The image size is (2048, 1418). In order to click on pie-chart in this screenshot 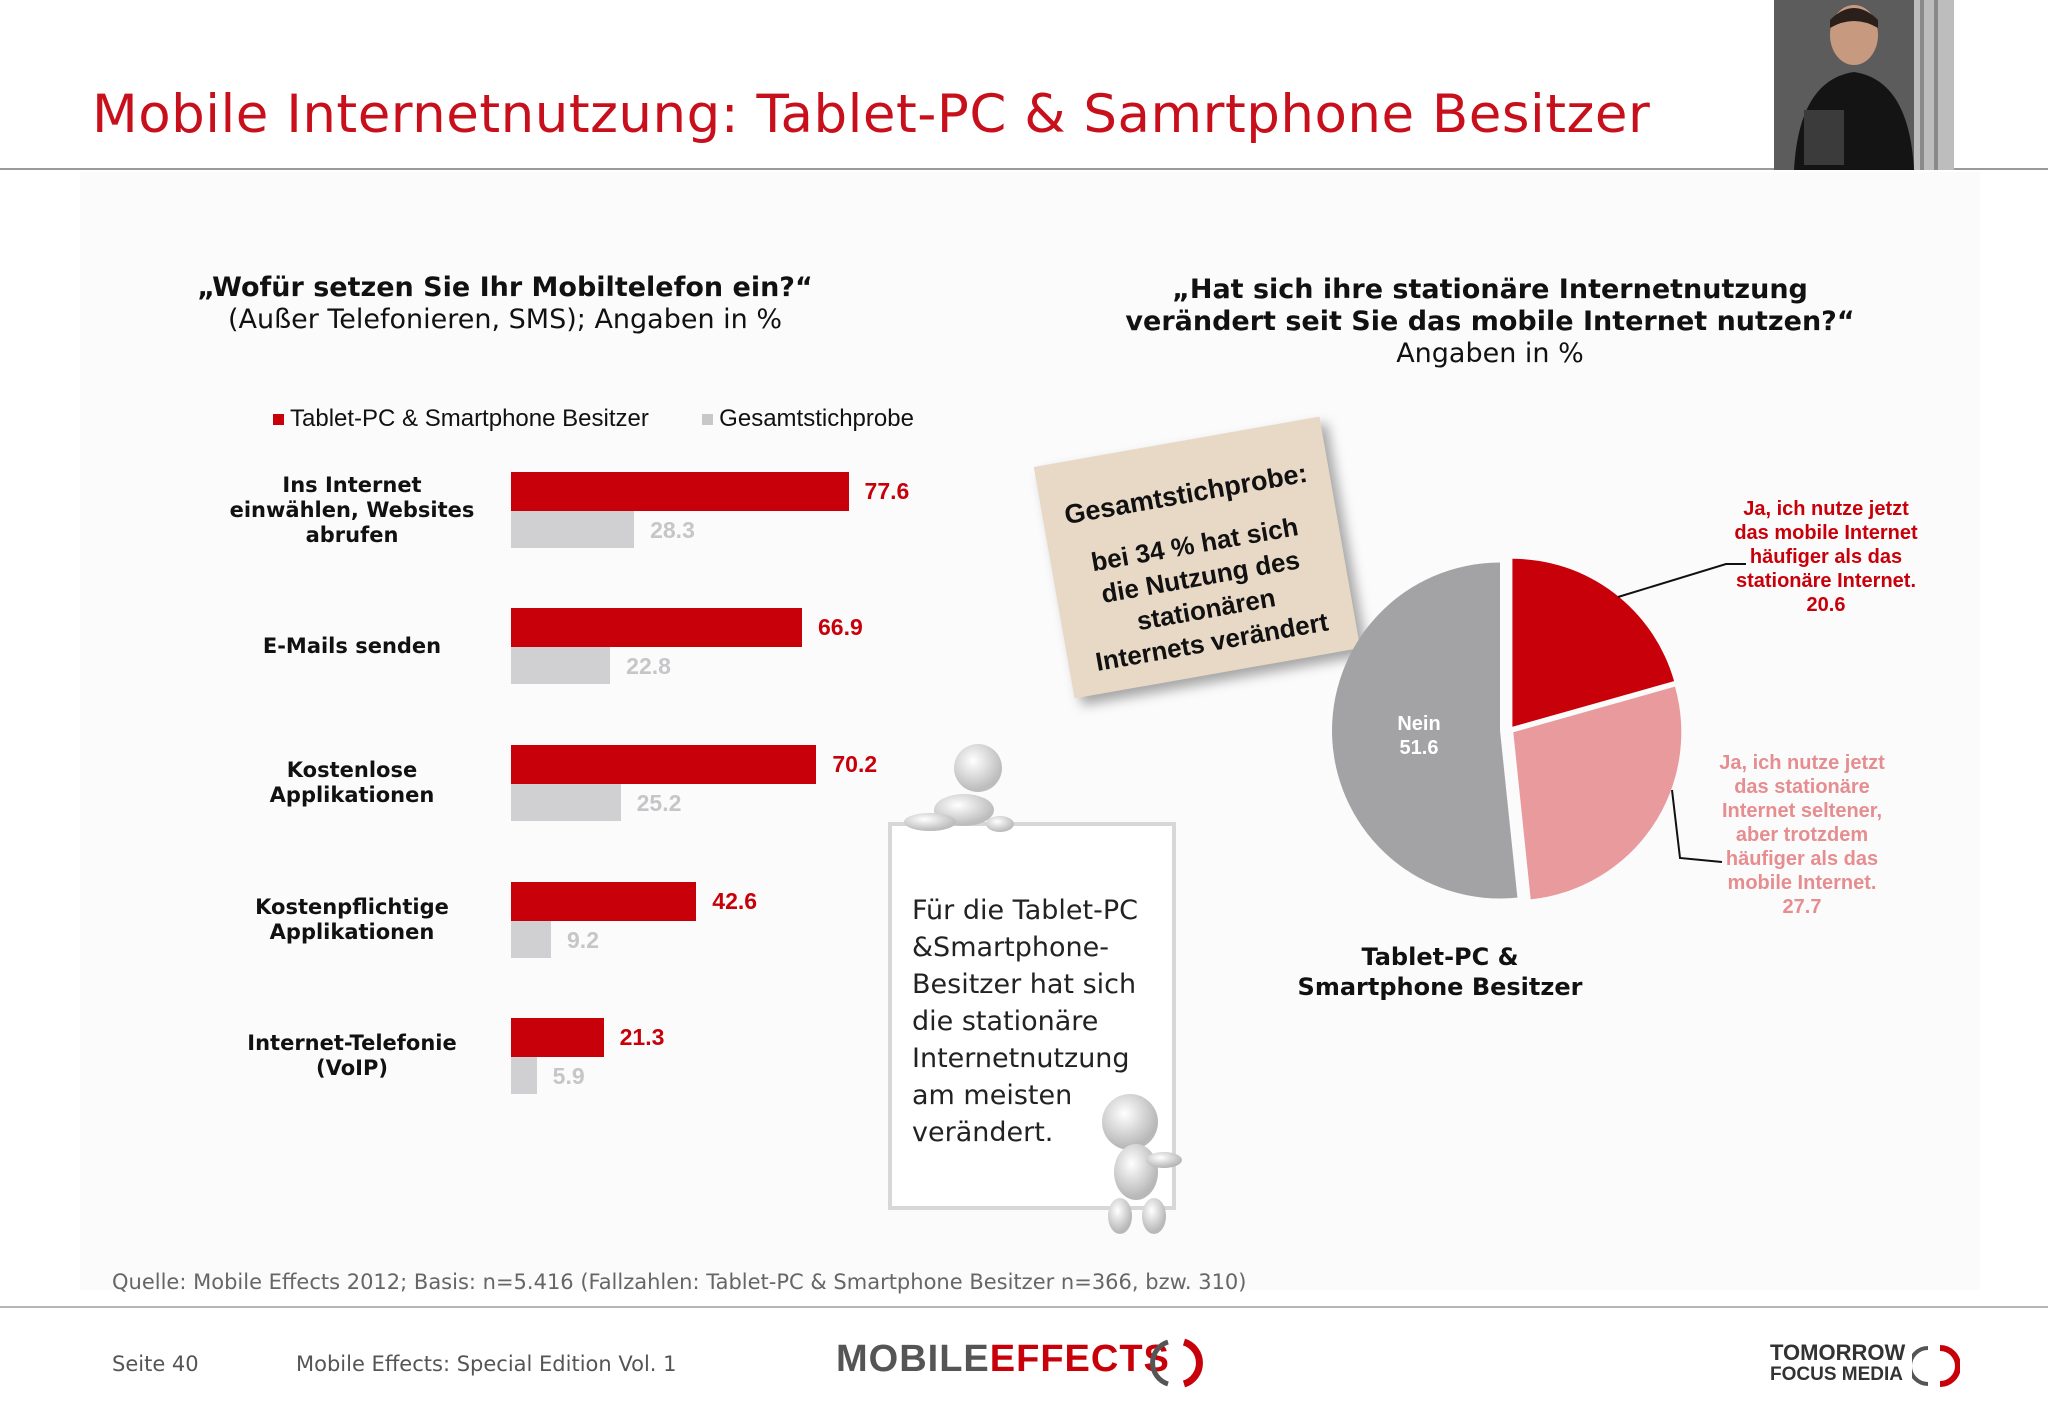, I will do `click(1507, 729)`.